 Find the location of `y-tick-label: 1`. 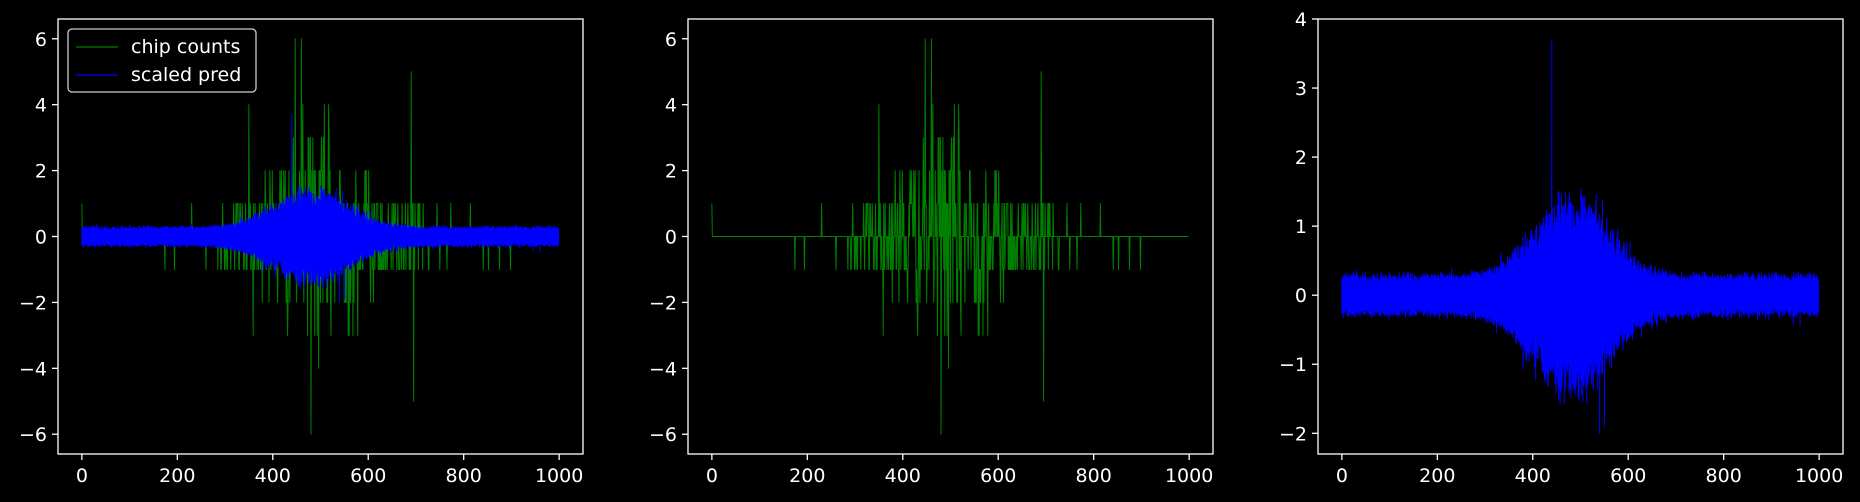

y-tick-label: 1 is located at coordinates (1301, 227).